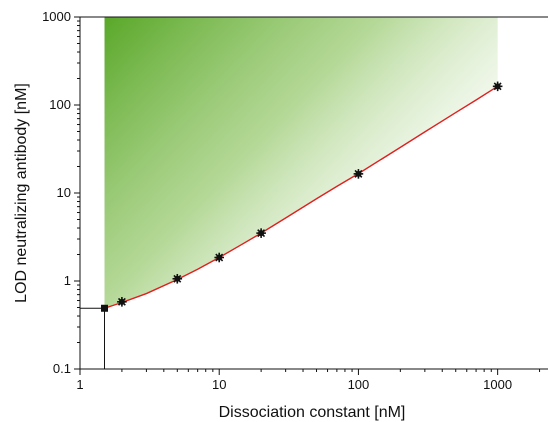 The width and height of the screenshot is (550, 422). Describe the element at coordinates (62, 368) in the screenshot. I see `y-tick-label: 0.1` at that location.